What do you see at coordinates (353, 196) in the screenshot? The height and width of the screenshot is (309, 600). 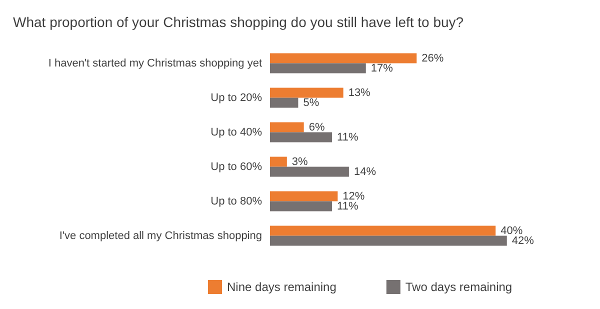 I see `data-label: 12%` at bounding box center [353, 196].